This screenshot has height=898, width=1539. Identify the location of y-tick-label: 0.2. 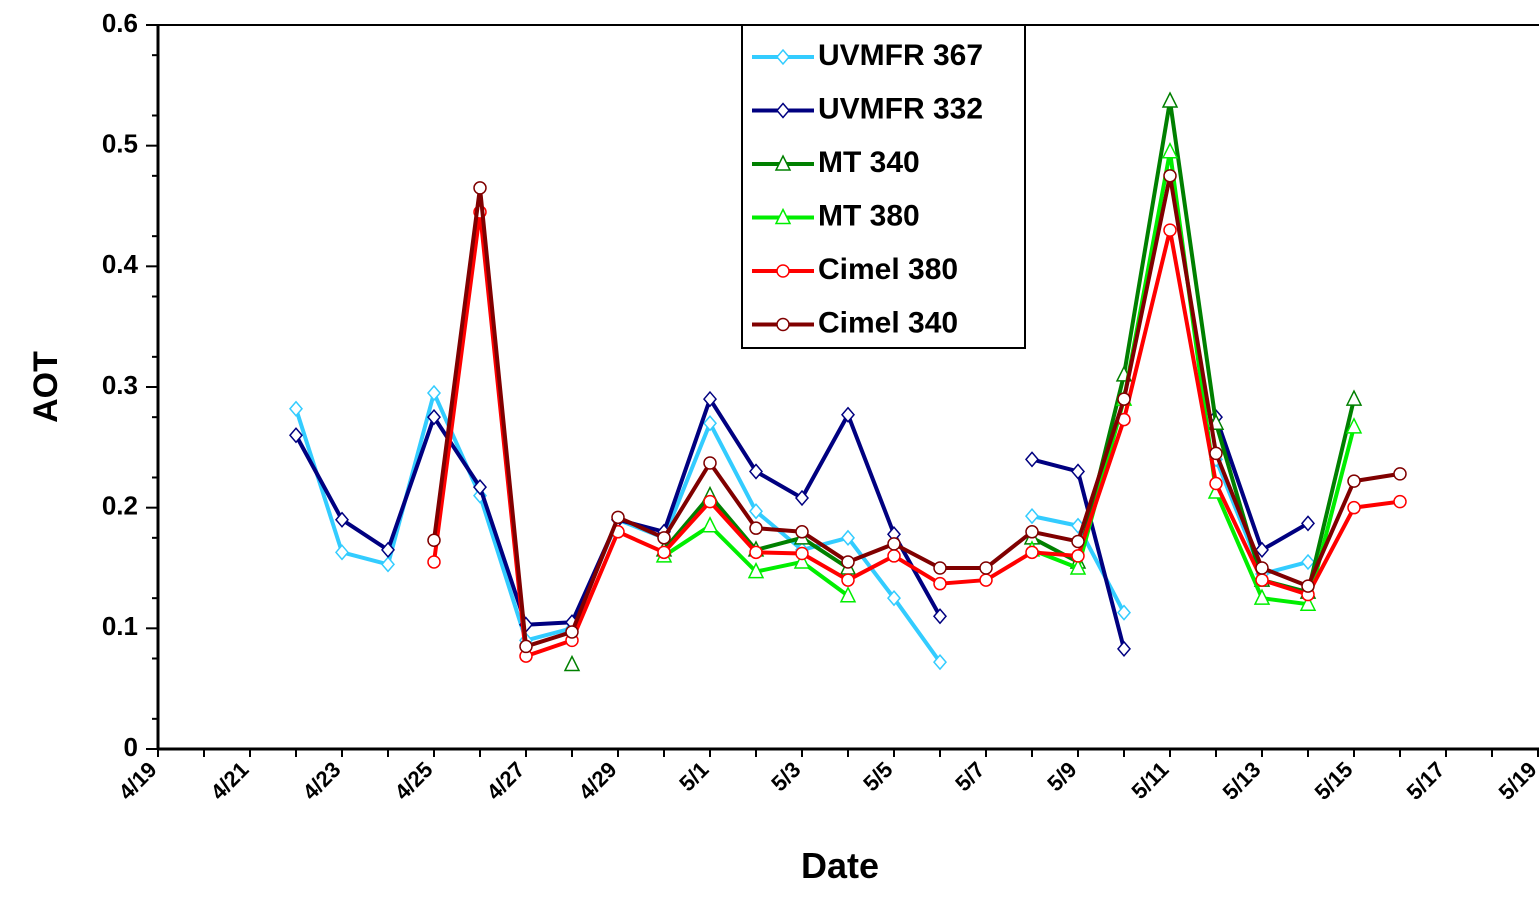
(120, 506).